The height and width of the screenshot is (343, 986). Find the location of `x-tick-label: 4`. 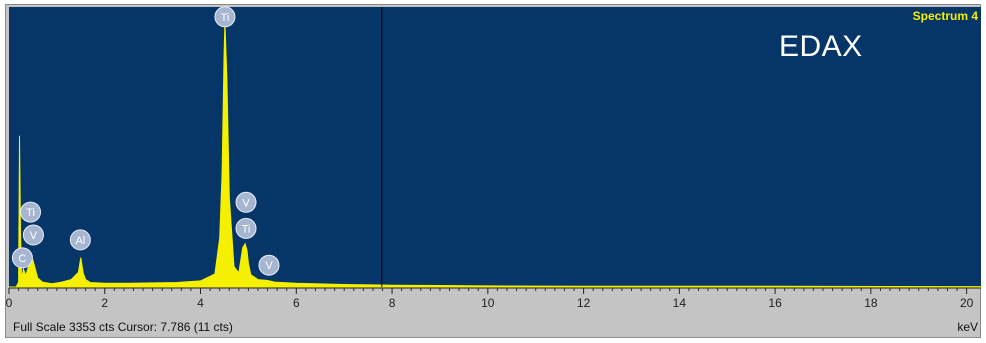

x-tick-label: 4 is located at coordinates (200, 303).